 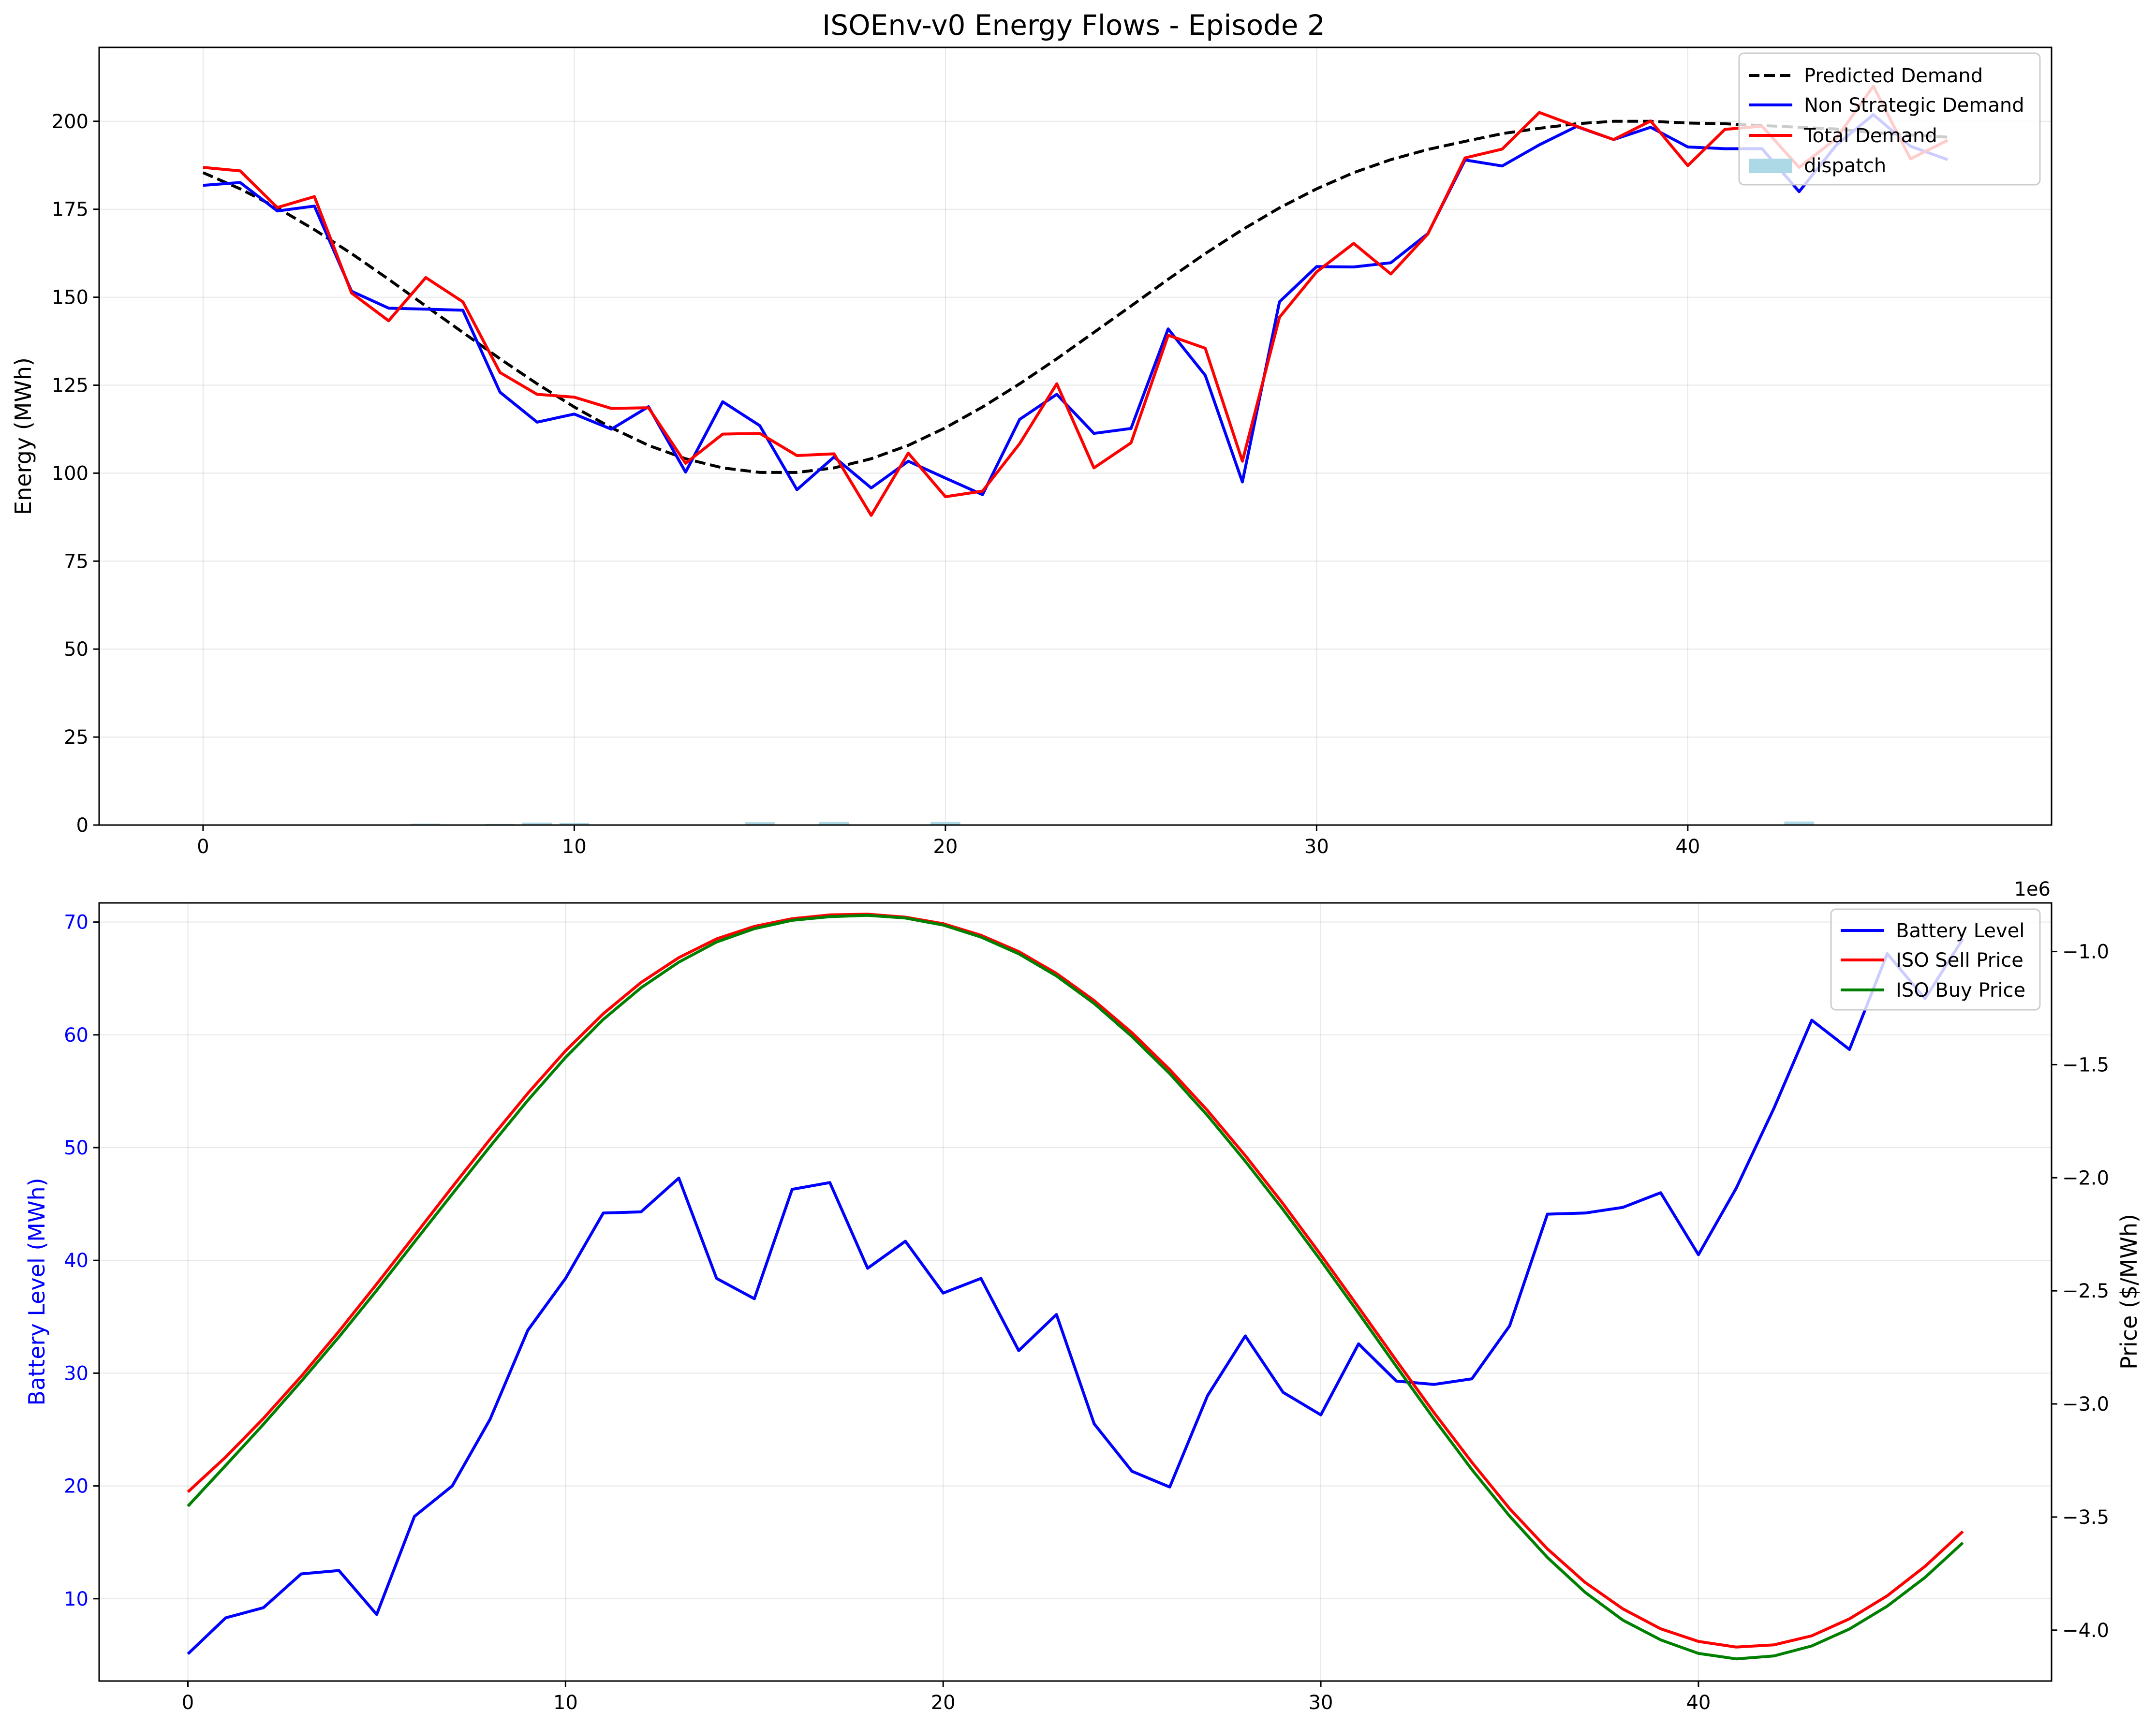 I want to click on bottom-right-y-axis-label: Price ($/MWh), so click(x=2129, y=1292).